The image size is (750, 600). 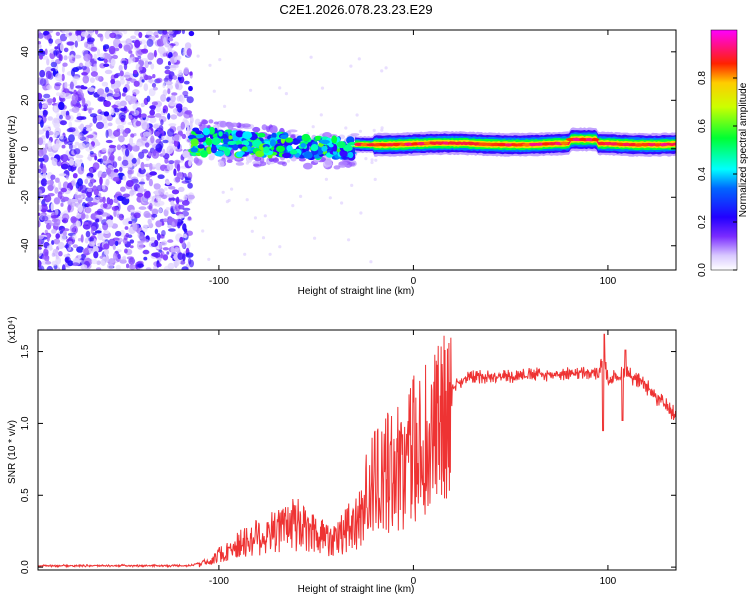 I want to click on colorbar-tick-label: 0.2, so click(x=702, y=222).